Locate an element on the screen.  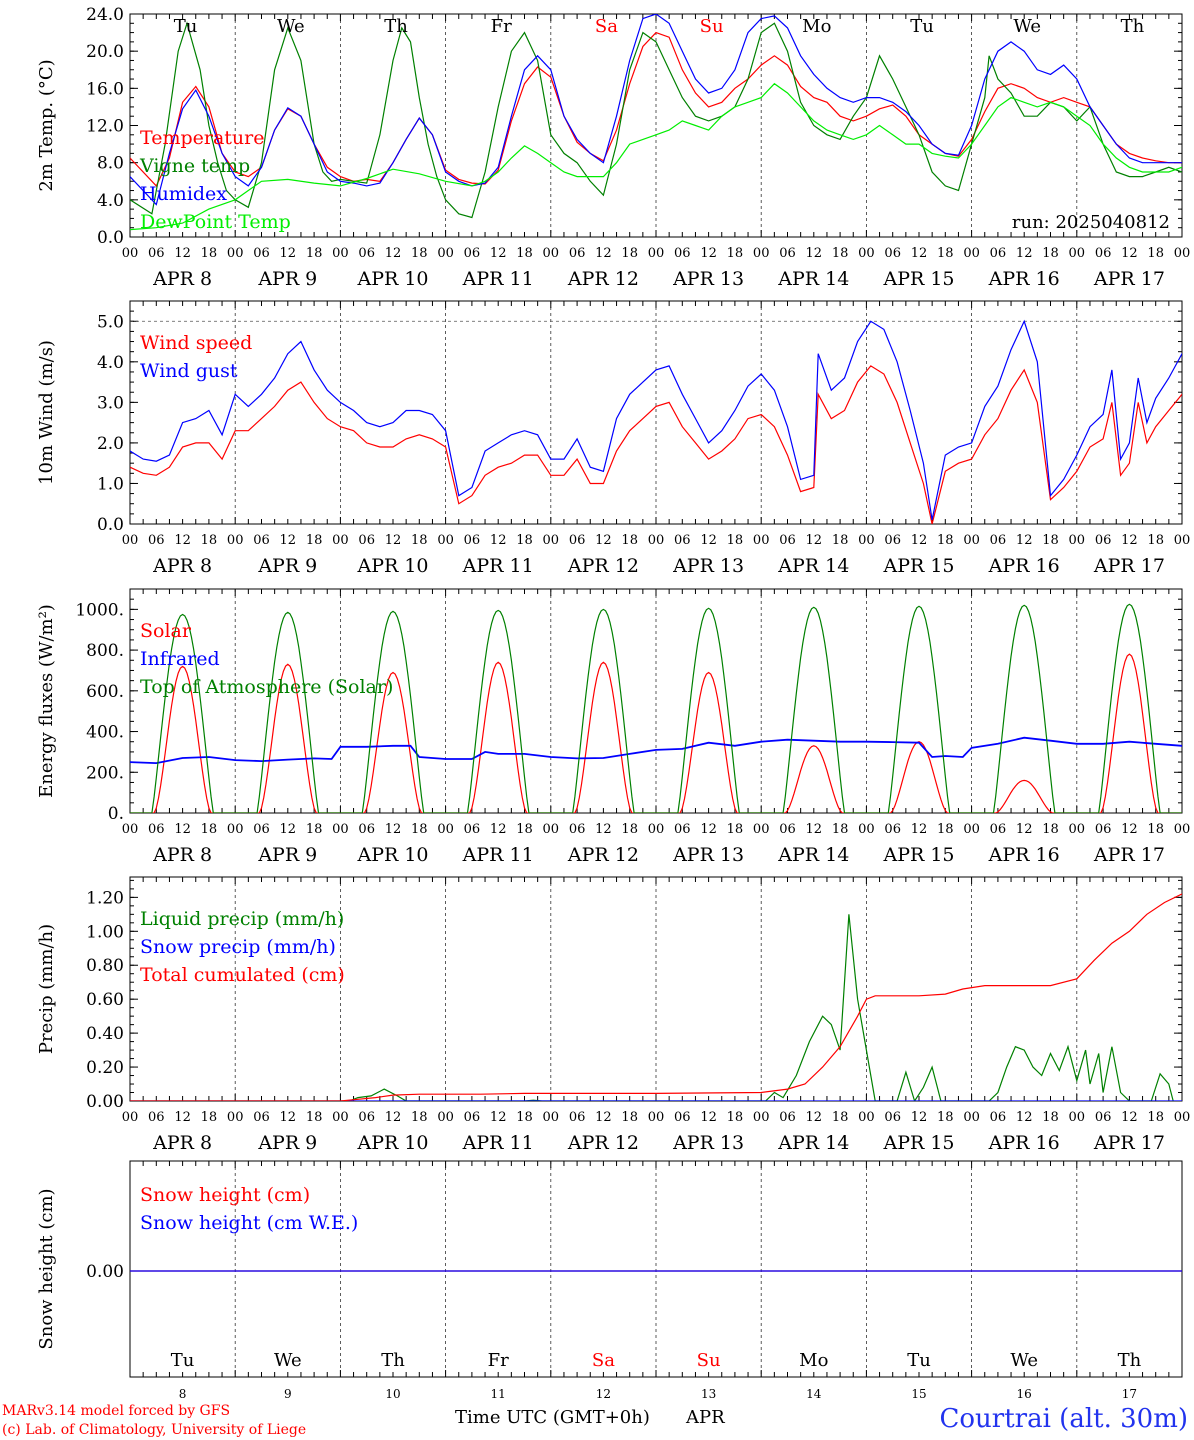
legend-entry: Snow height (cm W.E.) is located at coordinates (249, 1223).